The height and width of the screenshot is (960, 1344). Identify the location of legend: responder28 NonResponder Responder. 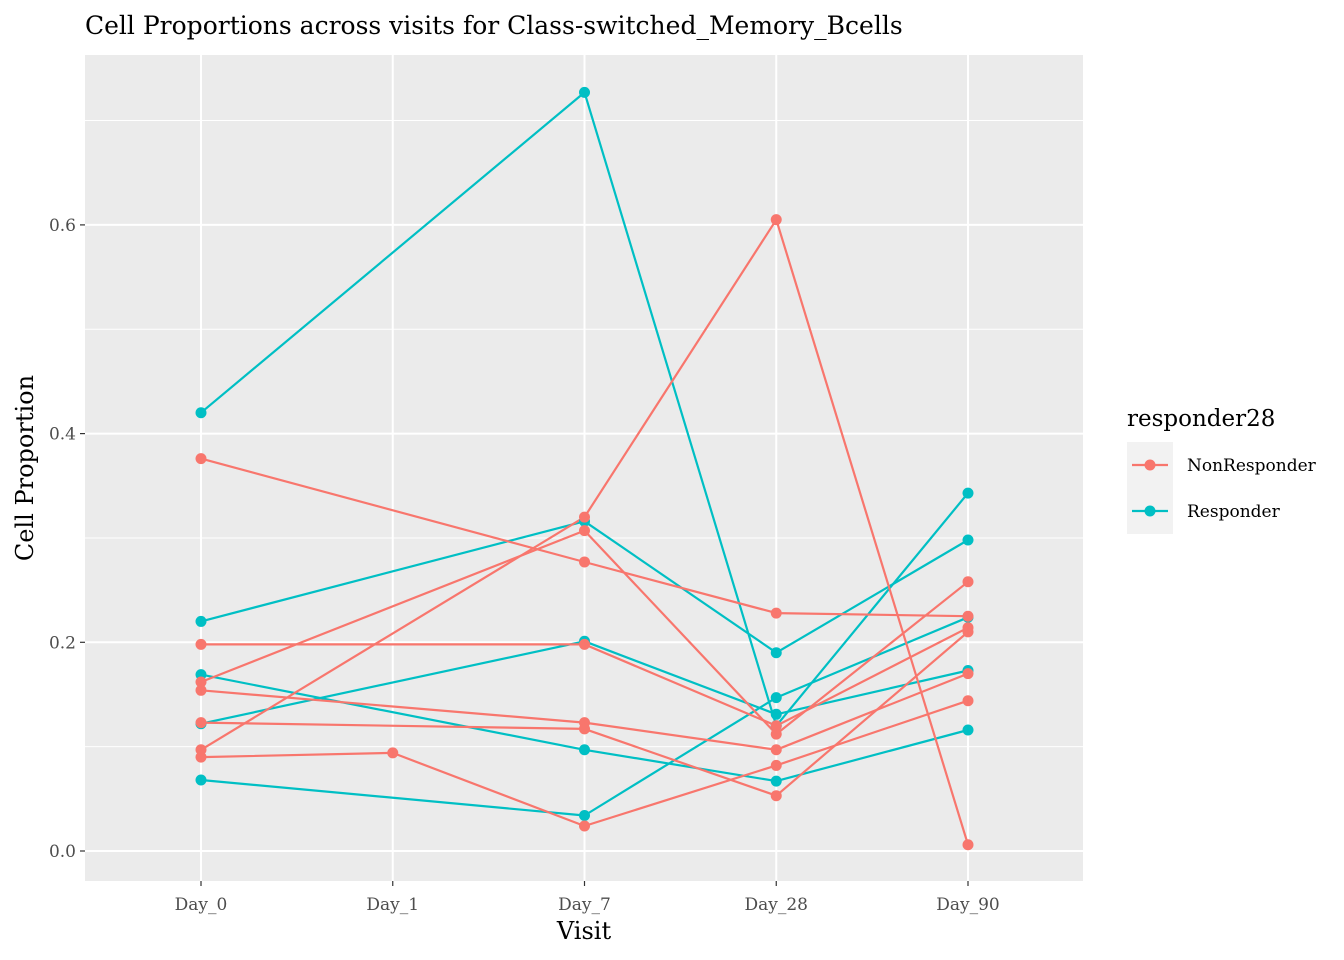
(1222, 470).